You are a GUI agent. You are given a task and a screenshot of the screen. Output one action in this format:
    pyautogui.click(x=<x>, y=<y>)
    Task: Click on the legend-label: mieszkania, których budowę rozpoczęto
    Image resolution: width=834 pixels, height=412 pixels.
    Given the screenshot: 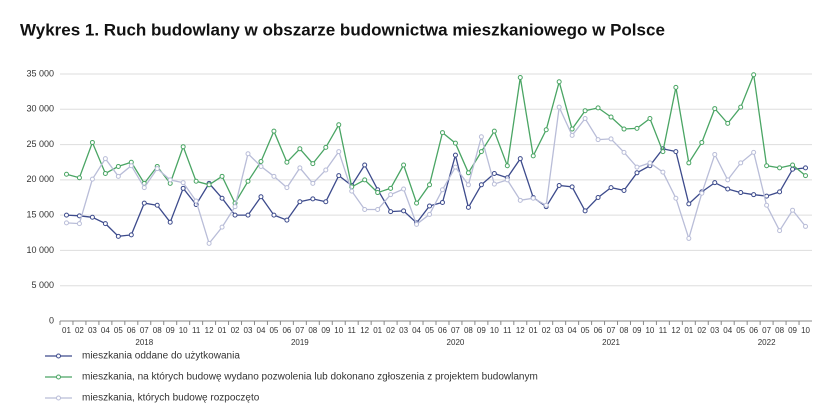 What is the action you would take?
    pyautogui.click(x=171, y=398)
    